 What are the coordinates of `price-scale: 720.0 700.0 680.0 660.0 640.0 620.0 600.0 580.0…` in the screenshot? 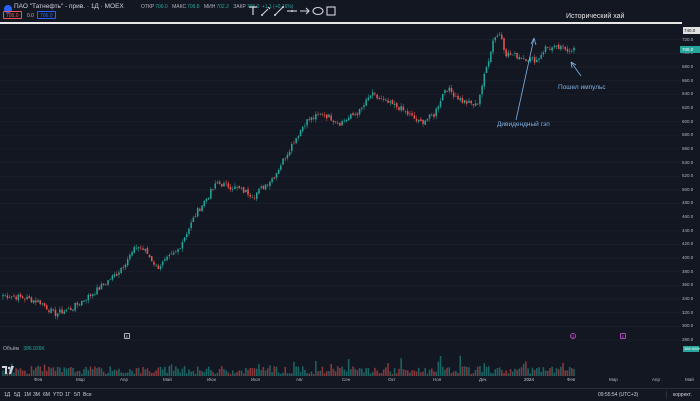 It's located at (690, 199).